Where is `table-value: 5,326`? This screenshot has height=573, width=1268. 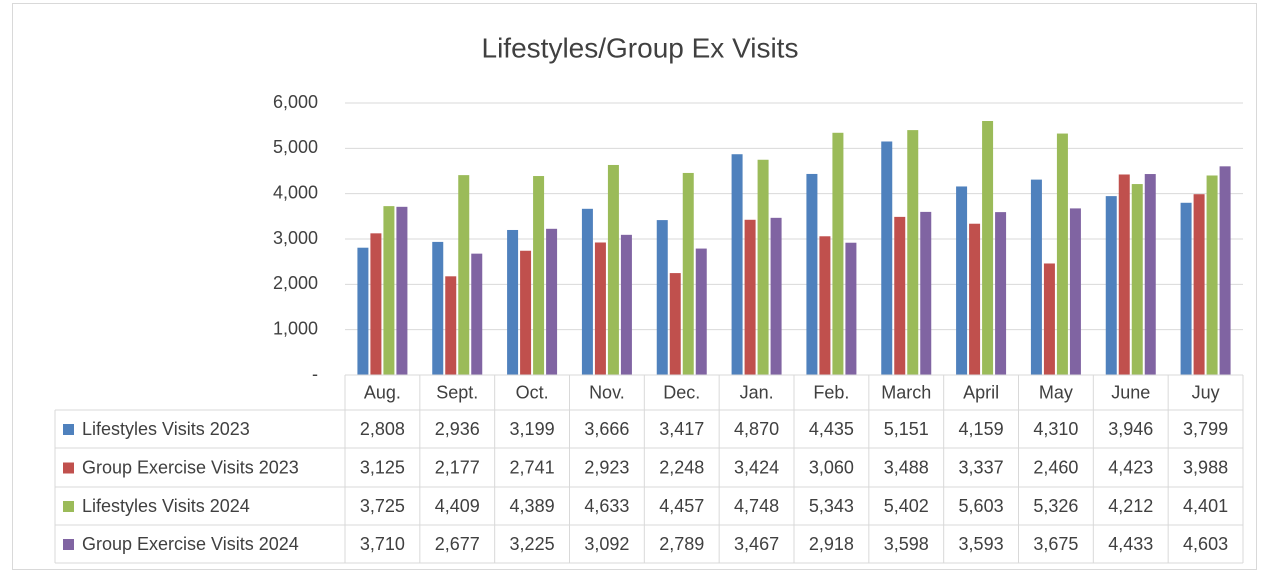 table-value: 5,326 is located at coordinates (1055, 506).